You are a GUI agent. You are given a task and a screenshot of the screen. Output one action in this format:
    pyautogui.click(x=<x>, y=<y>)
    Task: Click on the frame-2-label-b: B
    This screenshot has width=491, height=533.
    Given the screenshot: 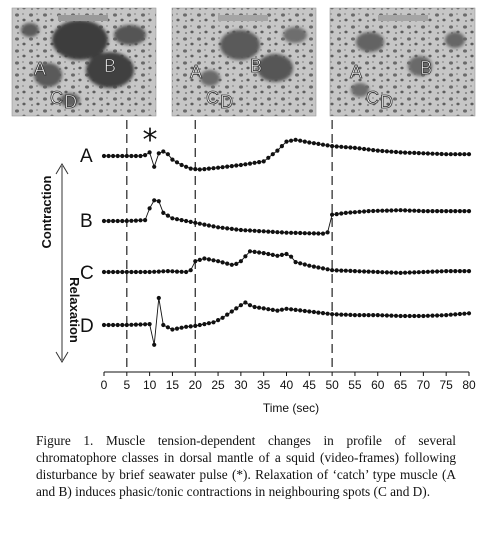 What is the action you would take?
    pyautogui.click(x=256, y=66)
    